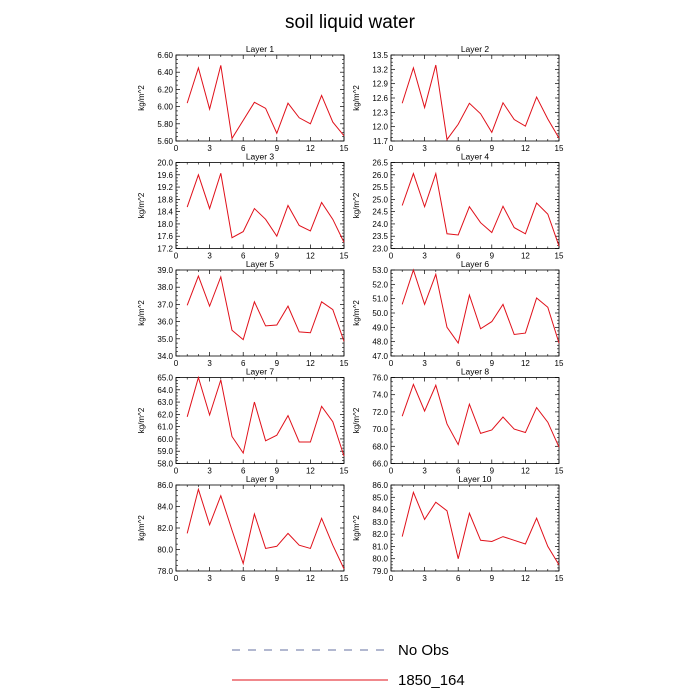 The height and width of the screenshot is (700, 700). I want to click on y-tick-label: 61.0, so click(165, 427).